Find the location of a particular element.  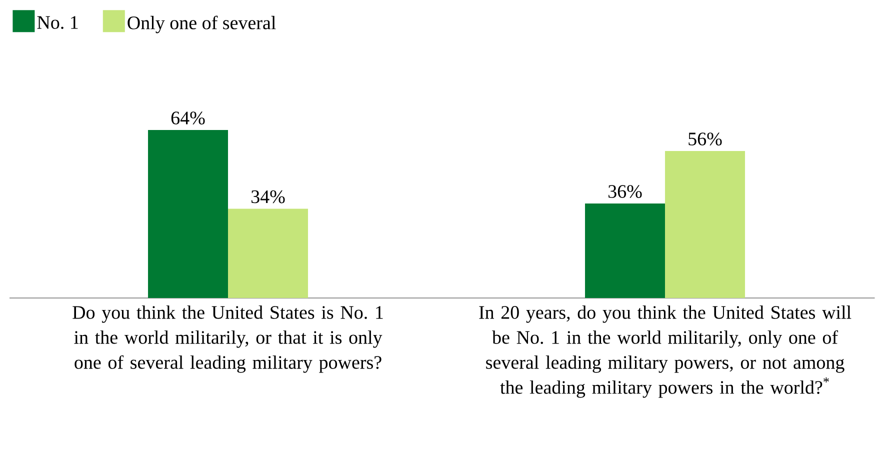

data-label: 36% is located at coordinates (625, 191).